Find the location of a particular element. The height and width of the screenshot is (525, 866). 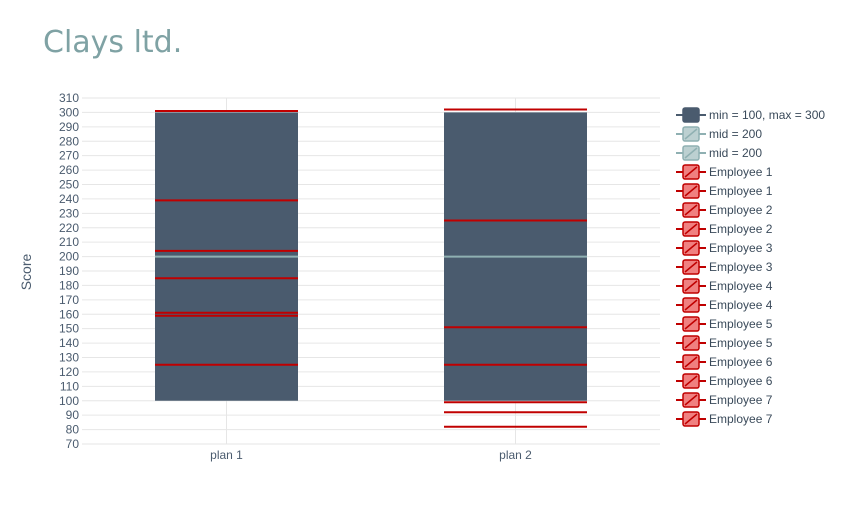

y-tick-label: 170 is located at coordinates (69, 300).